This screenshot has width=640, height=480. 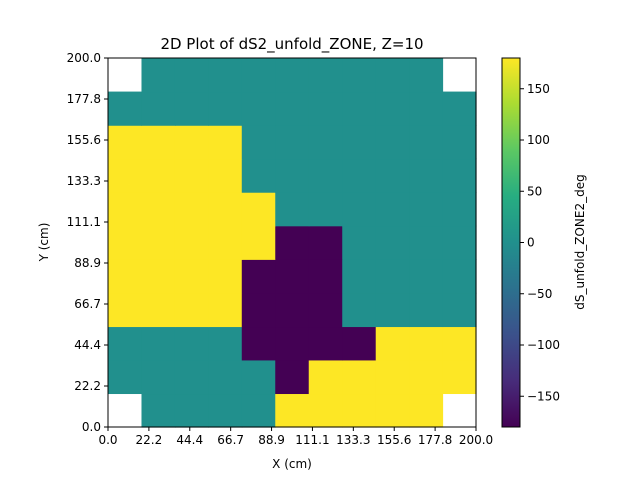 I want to click on y-tick-label: 177.8, so click(x=84, y=99).